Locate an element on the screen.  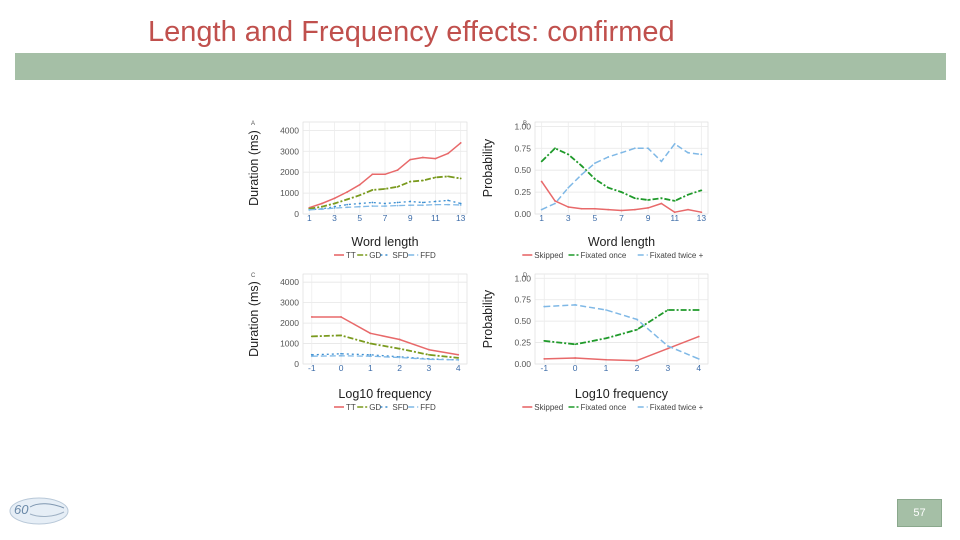
panel-c-series-tt is located at coordinates (385, 336).